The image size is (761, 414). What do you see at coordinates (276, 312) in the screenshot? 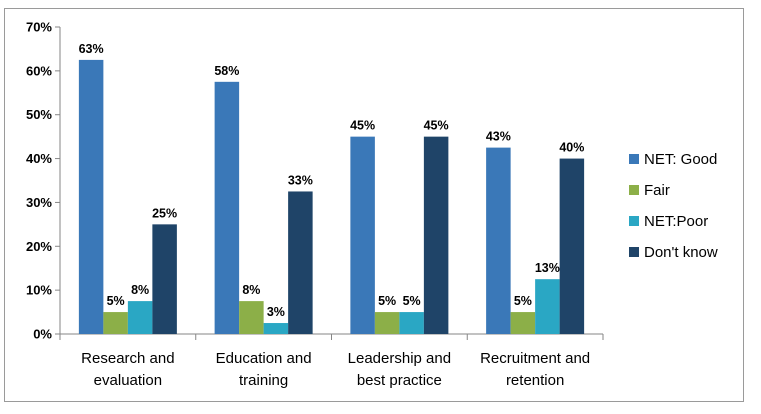
I see `data-label: 3%` at bounding box center [276, 312].